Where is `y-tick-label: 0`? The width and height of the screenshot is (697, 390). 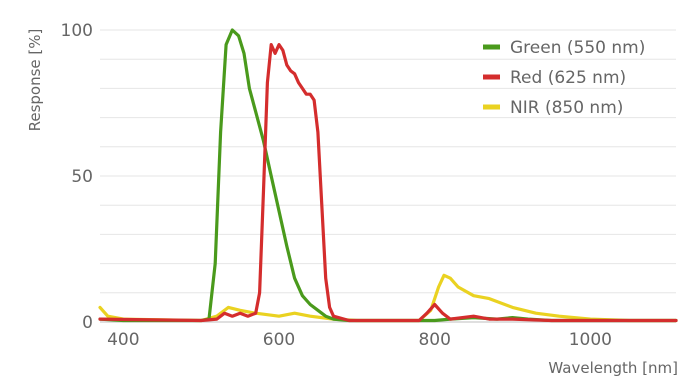
y-tick-label: 0 is located at coordinates (87, 323).